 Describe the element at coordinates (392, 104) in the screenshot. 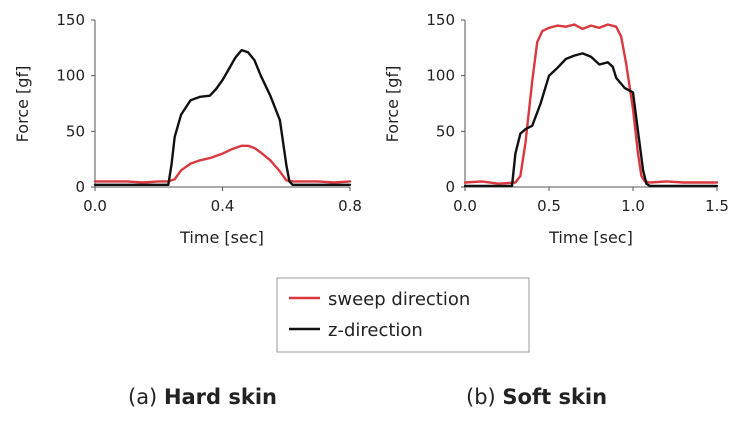

I see `panel-b-y-label: Force [gf]` at that location.